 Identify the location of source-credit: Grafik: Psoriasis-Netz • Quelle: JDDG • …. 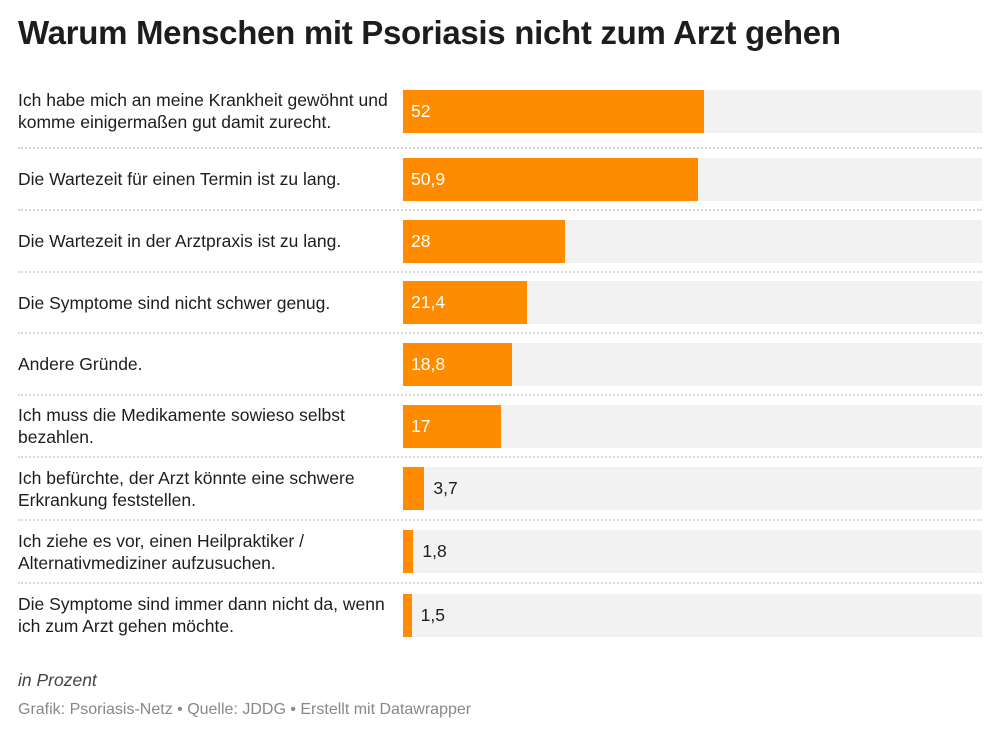
(245, 709).